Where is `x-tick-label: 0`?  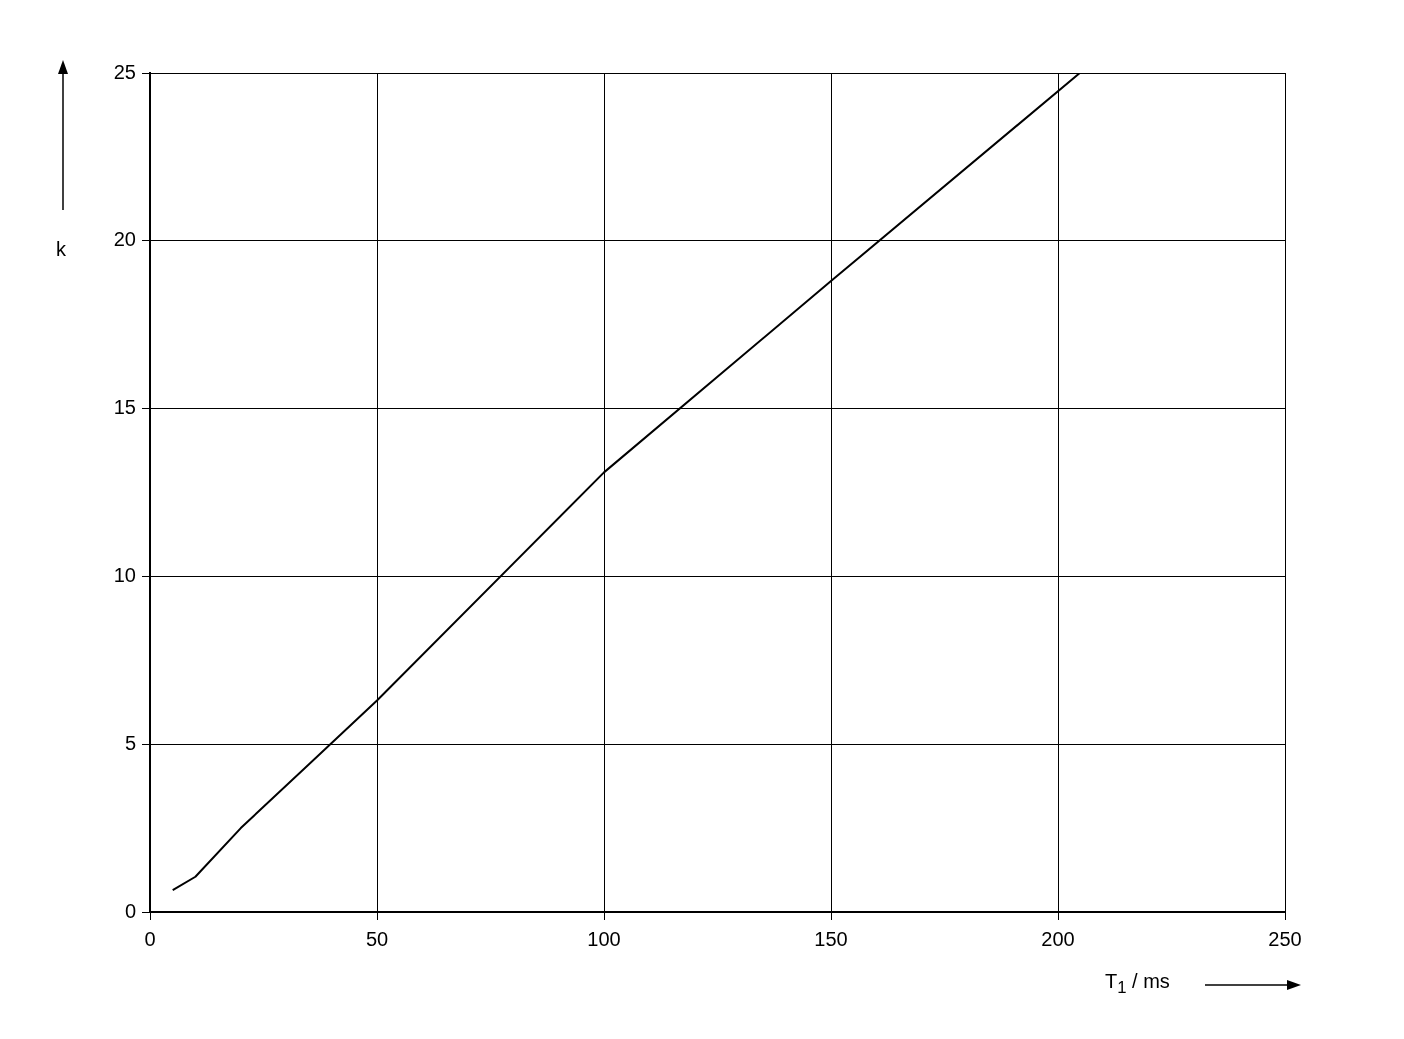 x-tick-label: 0 is located at coordinates (150, 938).